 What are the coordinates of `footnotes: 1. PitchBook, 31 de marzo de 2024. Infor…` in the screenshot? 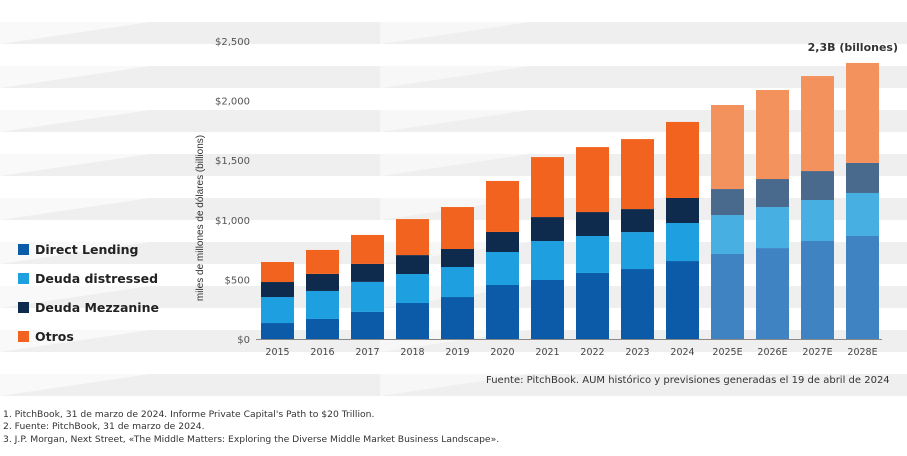 It's located at (251, 427).